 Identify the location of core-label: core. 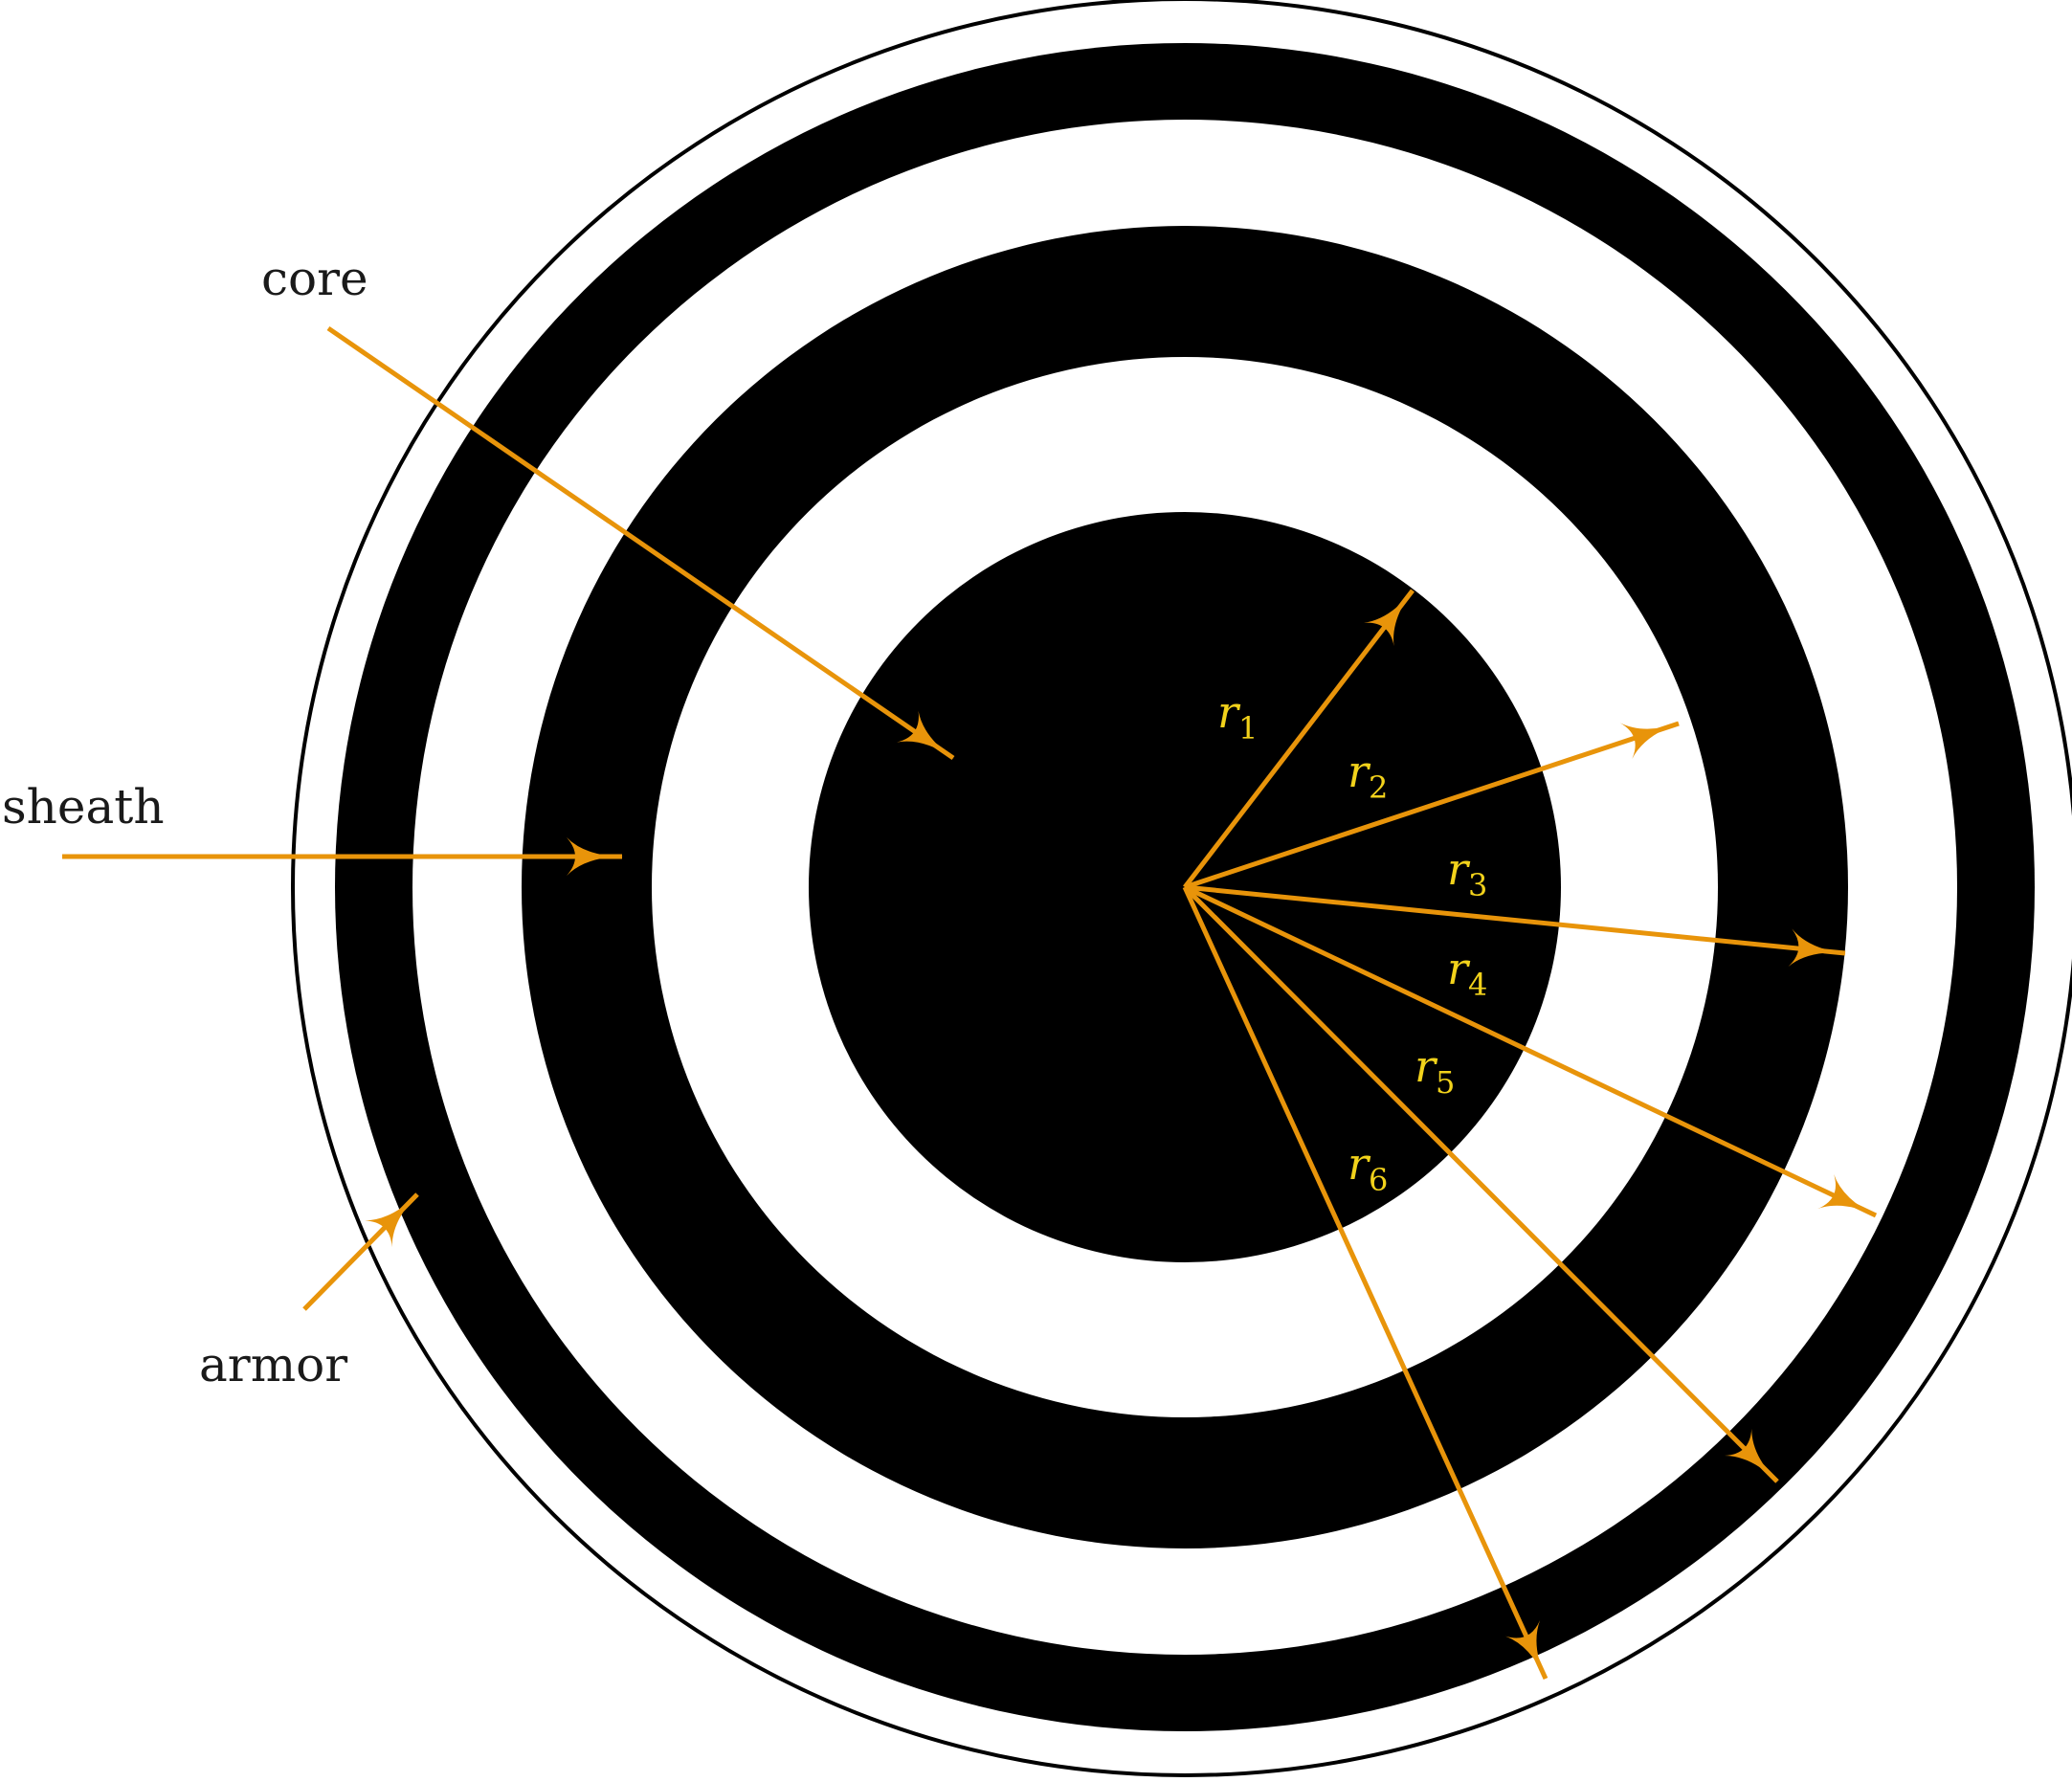
(315, 279).